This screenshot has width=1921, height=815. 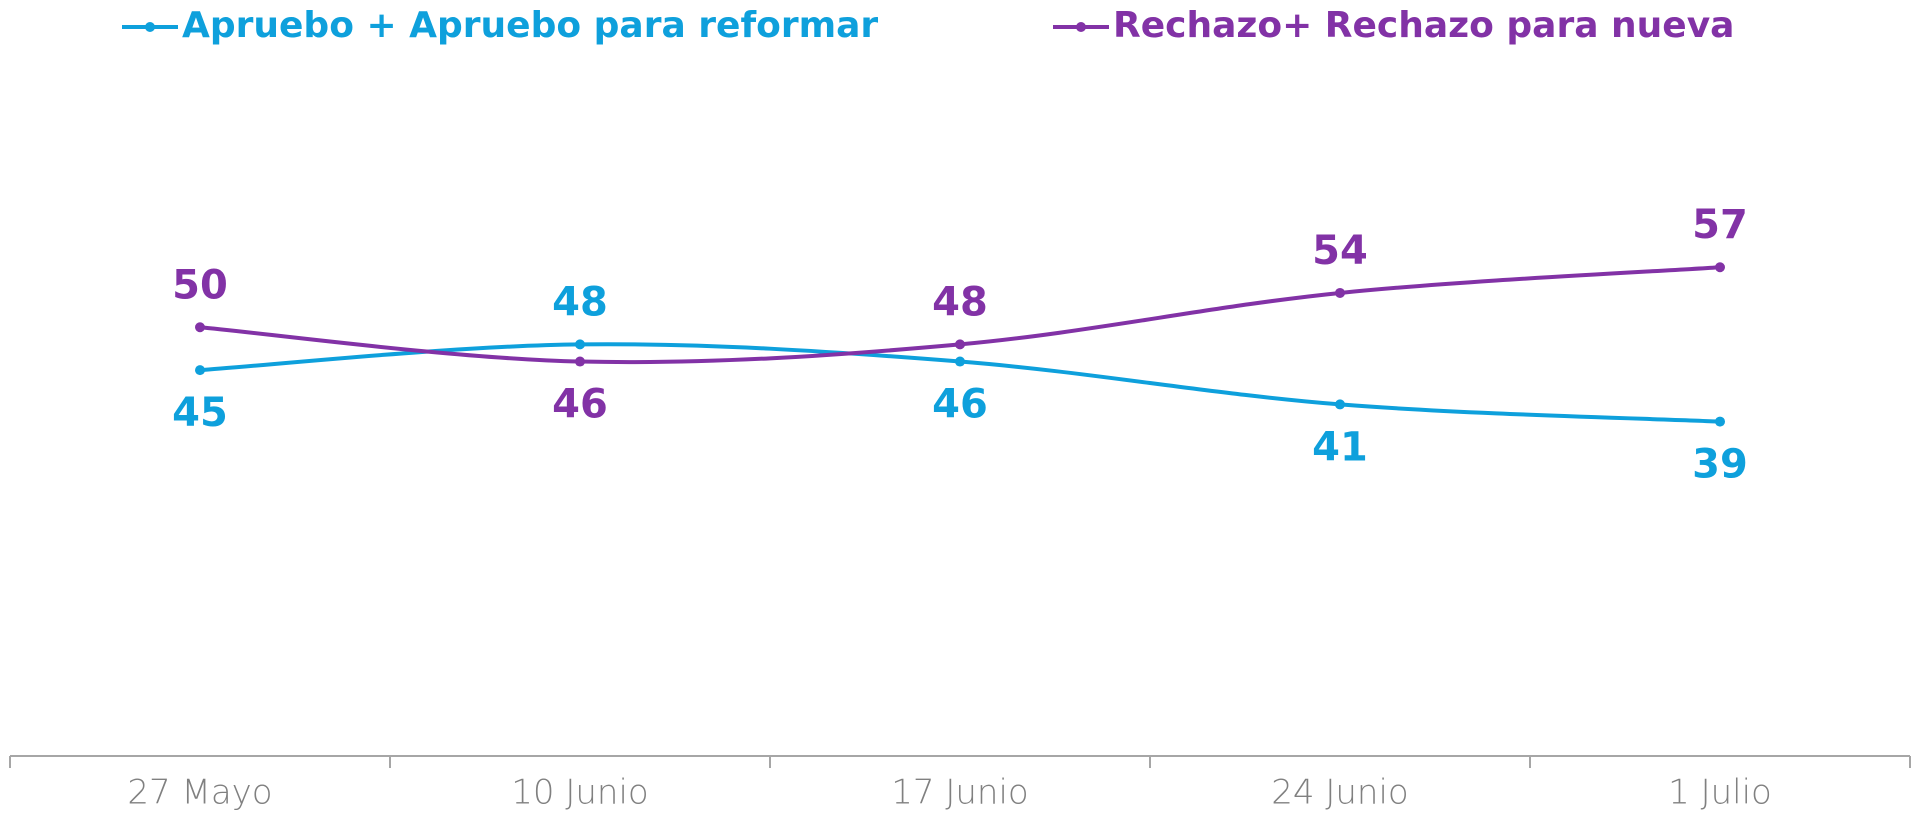 I want to click on legend-label: Apruebo + Apruebo para reformar, so click(x=530, y=25).